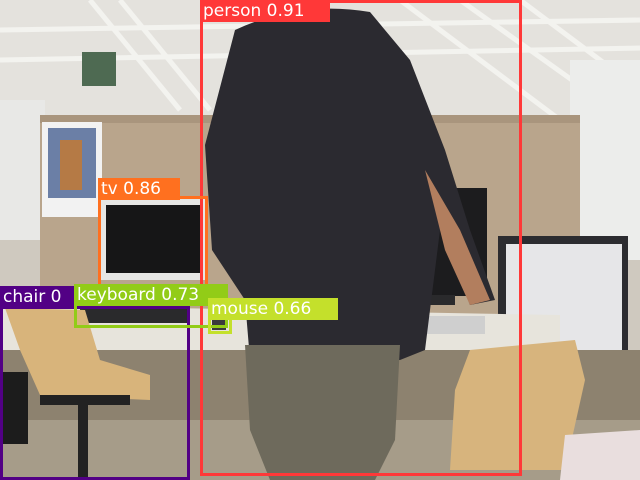 Image resolution: width=640 pixels, height=480 pixels. I want to click on chair-bounding-box, so click(95, 393).